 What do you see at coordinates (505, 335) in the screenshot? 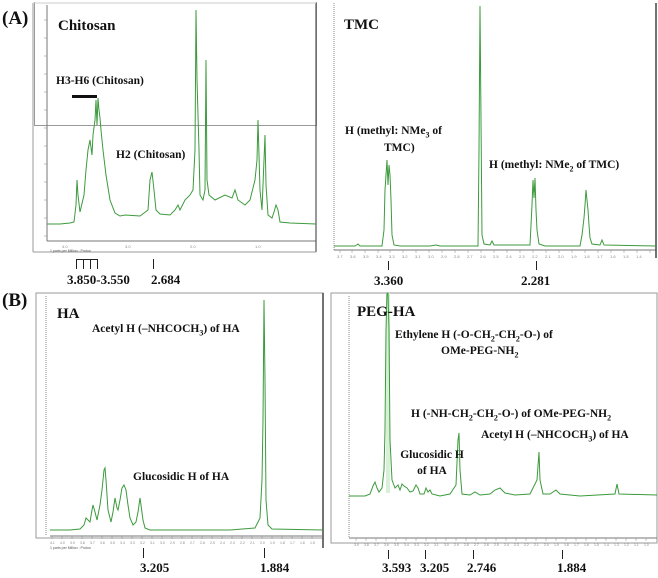
I see `peg-ethylene-mid: -CH` at bounding box center [505, 335].